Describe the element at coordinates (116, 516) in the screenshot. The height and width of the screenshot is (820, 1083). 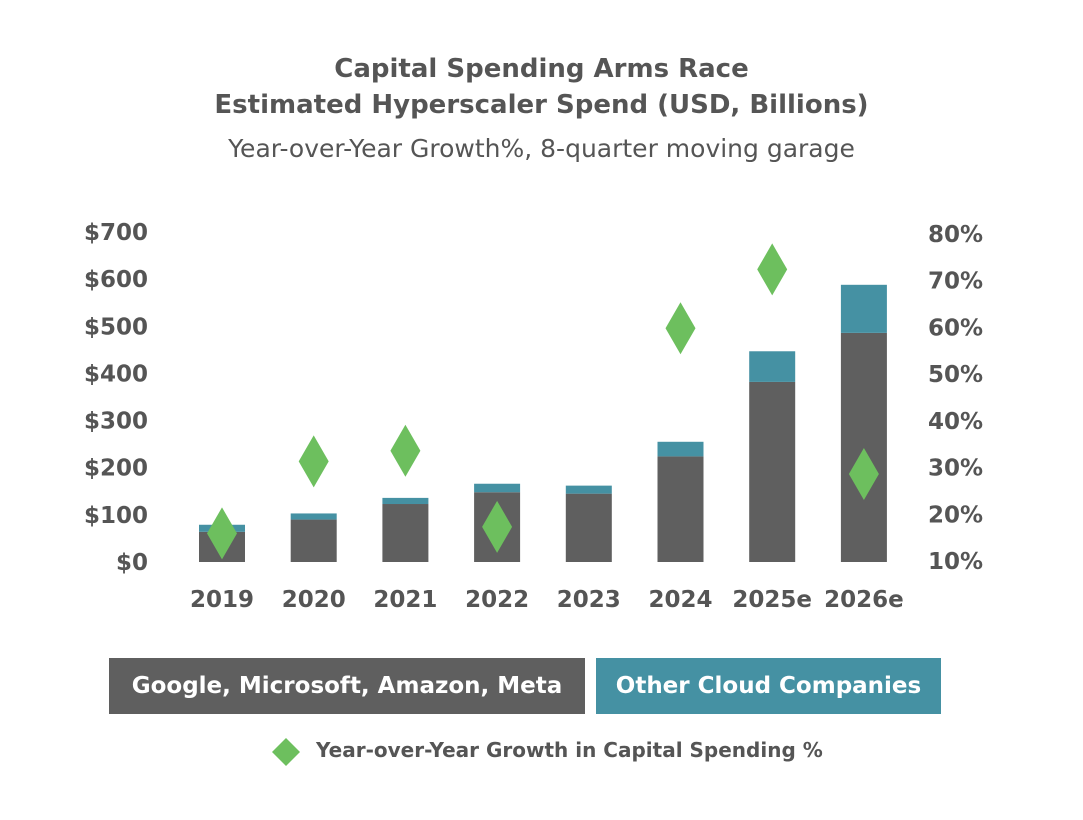
I see `left-tick-label: $100` at that location.